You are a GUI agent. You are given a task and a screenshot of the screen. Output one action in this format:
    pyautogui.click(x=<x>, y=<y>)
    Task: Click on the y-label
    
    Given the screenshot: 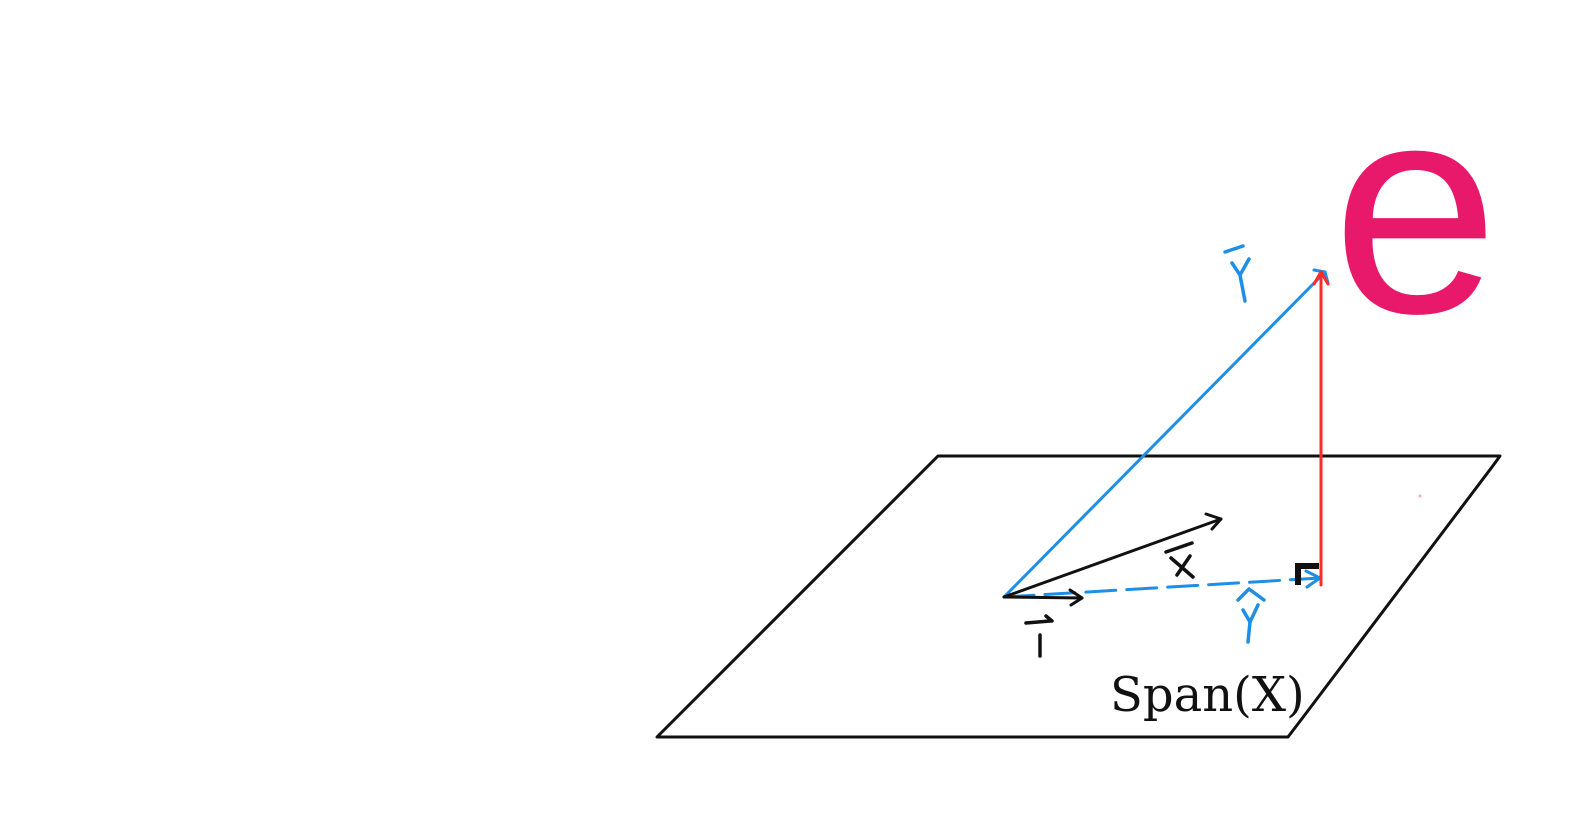 What is the action you would take?
    pyautogui.click(x=1237, y=273)
    